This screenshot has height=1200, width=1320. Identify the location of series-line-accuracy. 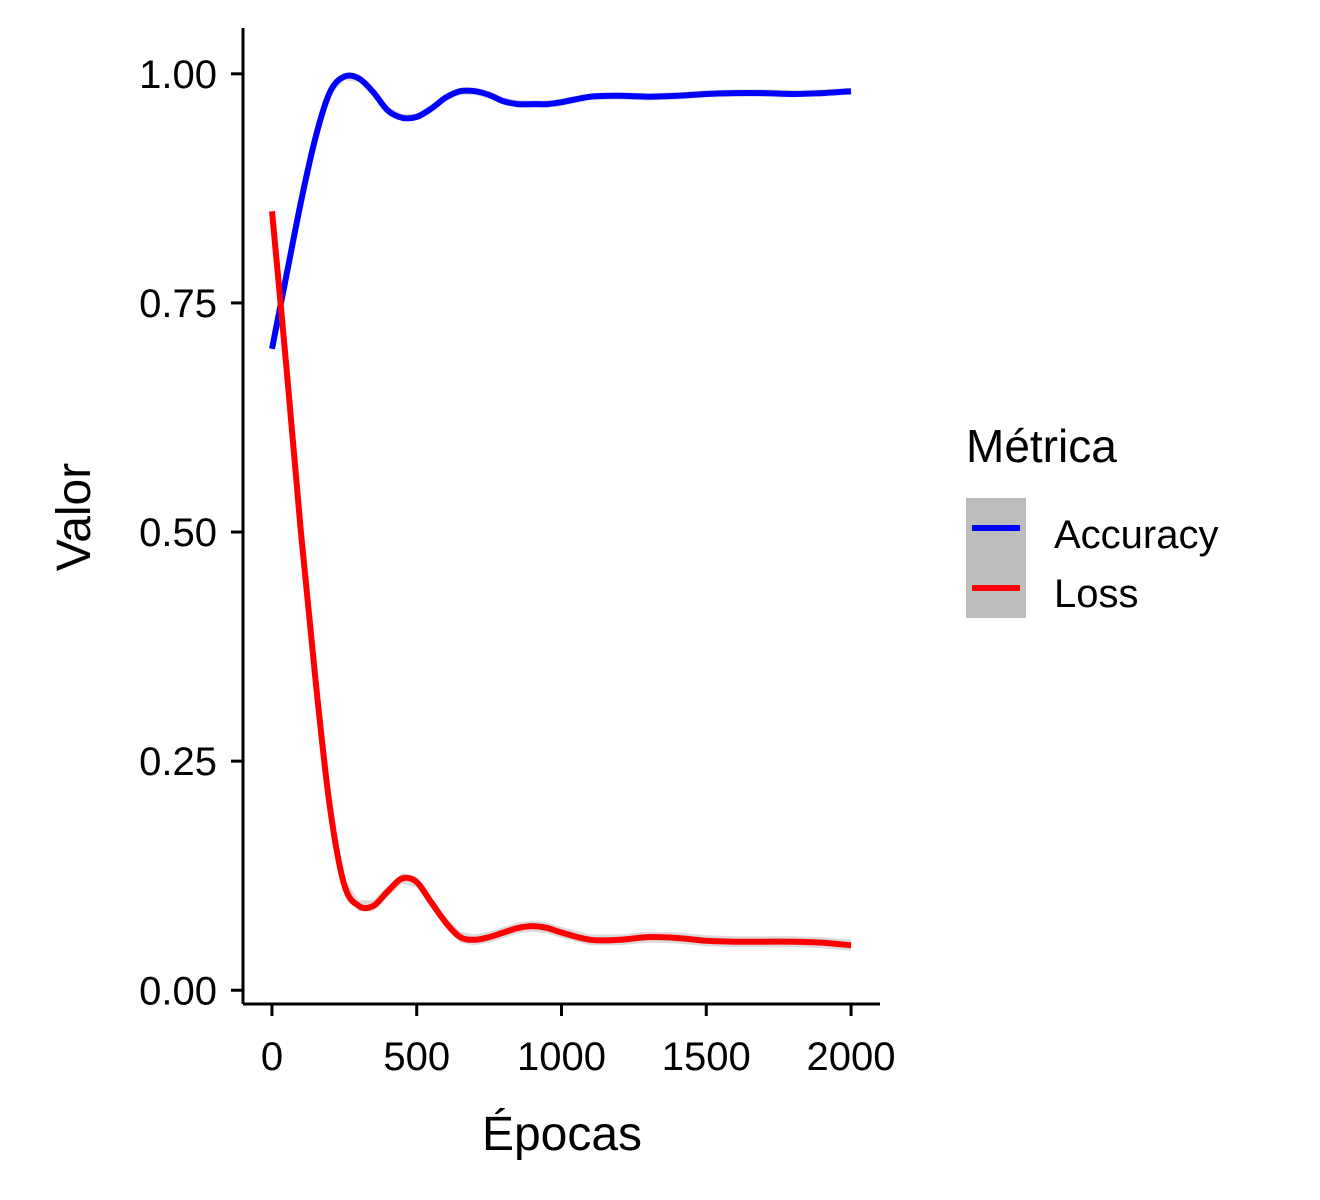
(560, 211).